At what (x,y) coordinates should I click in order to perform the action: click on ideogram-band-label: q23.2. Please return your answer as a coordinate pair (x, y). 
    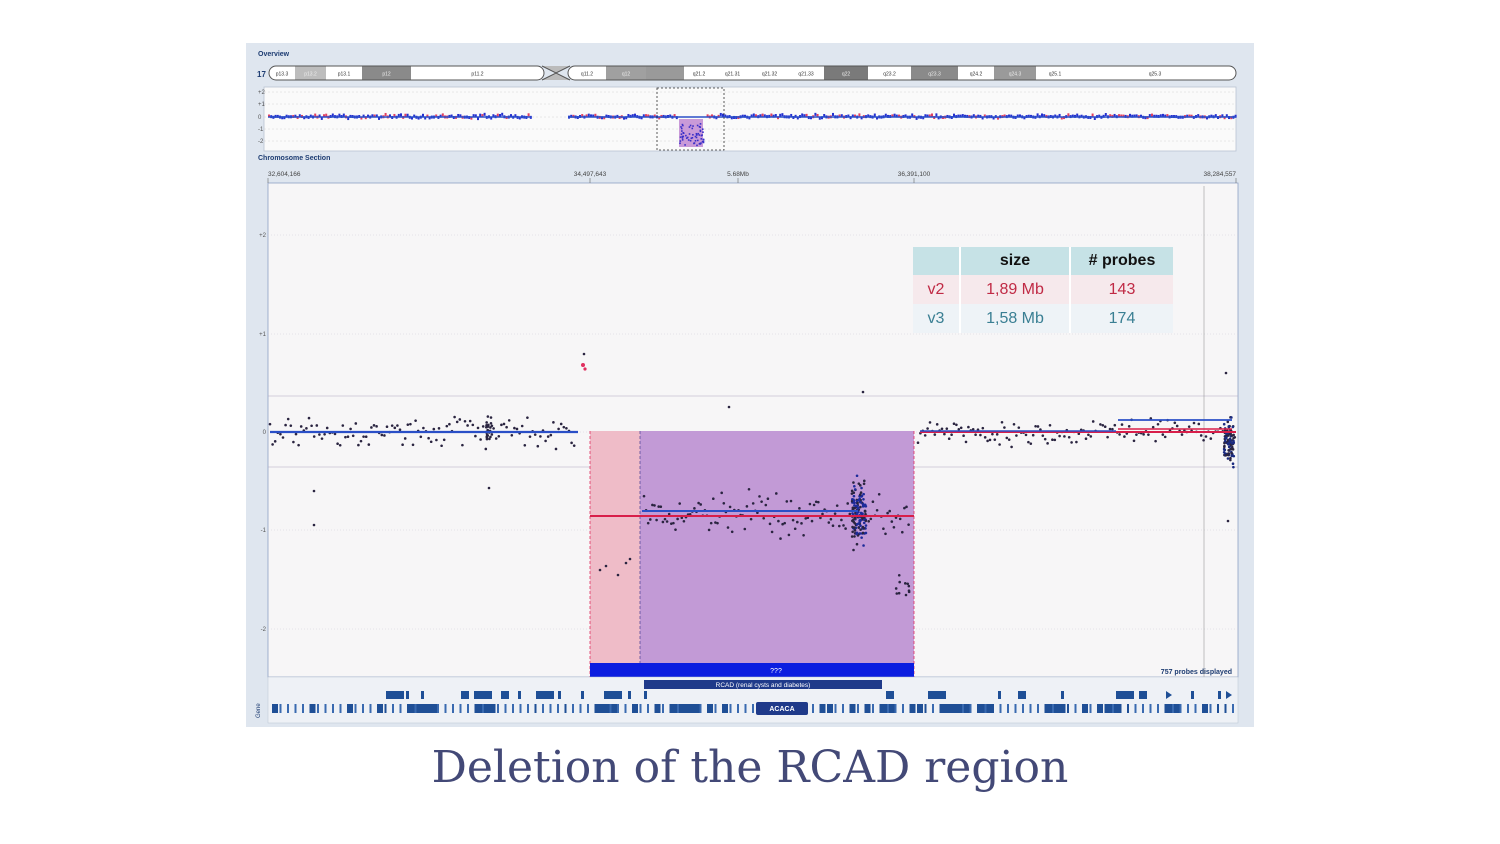
    Looking at the image, I should click on (889, 75).